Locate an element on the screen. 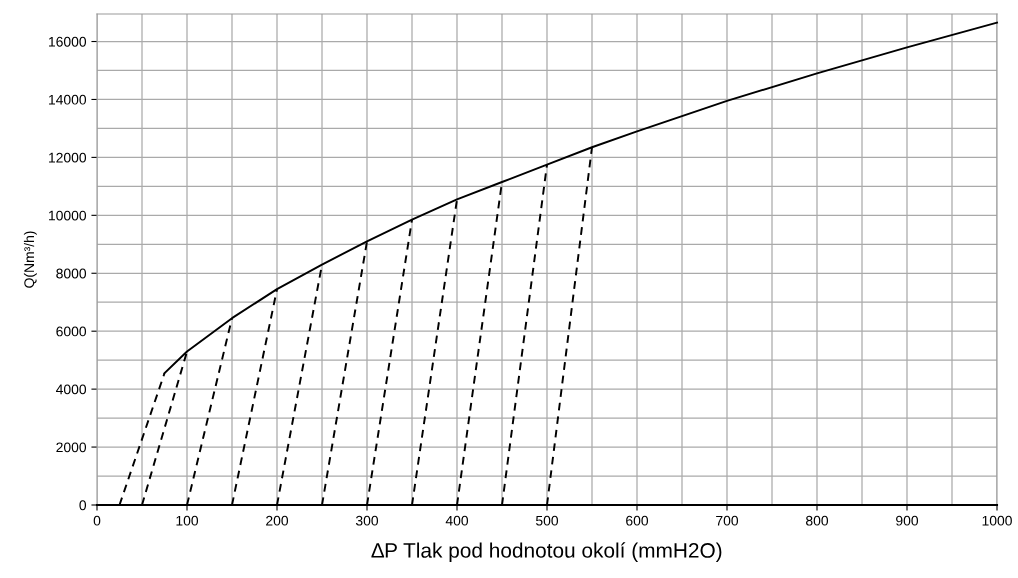  y-tick-label: 14000 is located at coordinates (68, 99).